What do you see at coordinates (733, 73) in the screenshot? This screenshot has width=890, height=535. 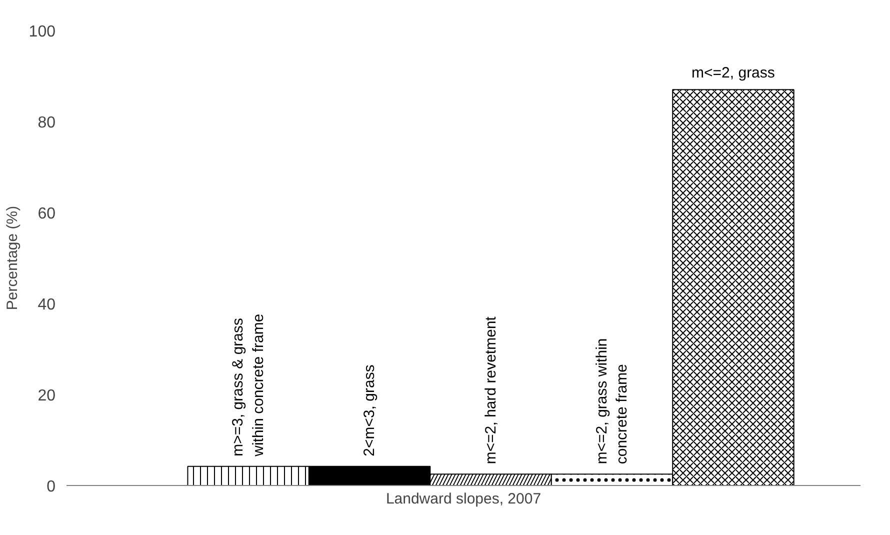 I see `x-tick-label: m<=2, grass` at bounding box center [733, 73].